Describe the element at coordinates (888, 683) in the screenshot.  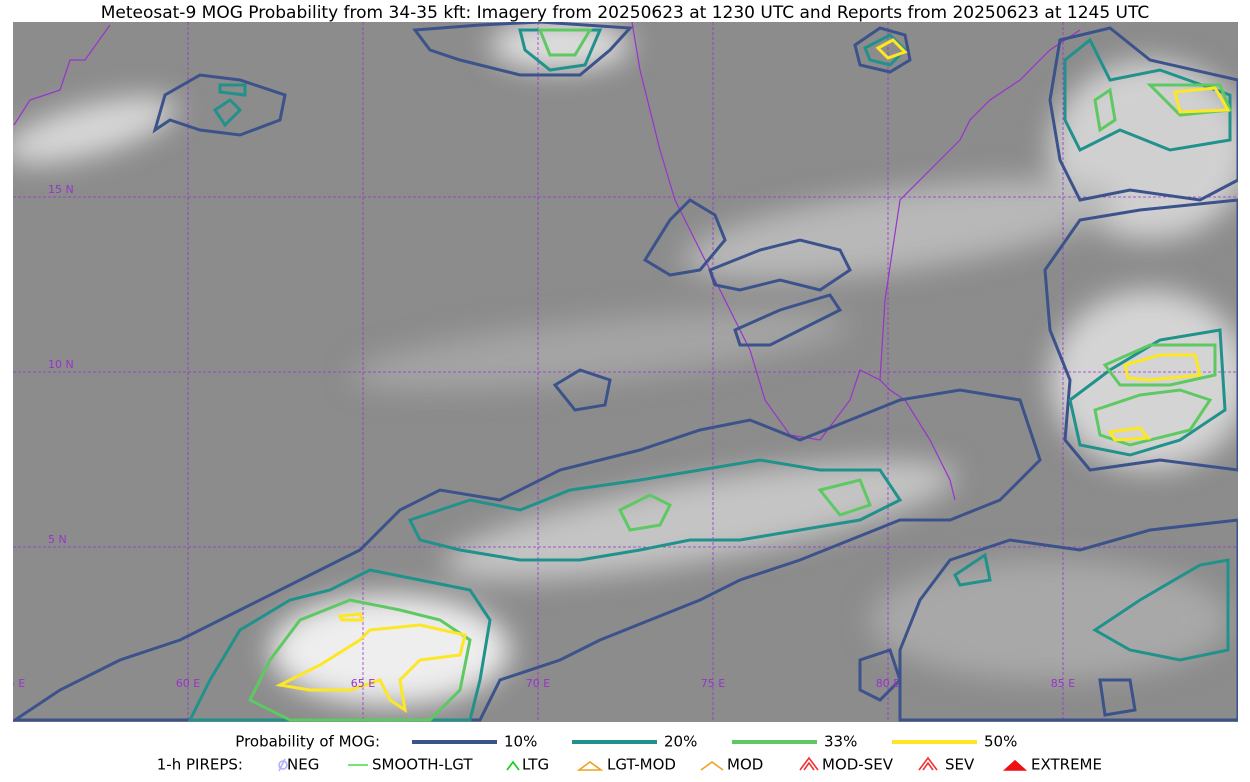
I see `lon-label: 80 E` at that location.